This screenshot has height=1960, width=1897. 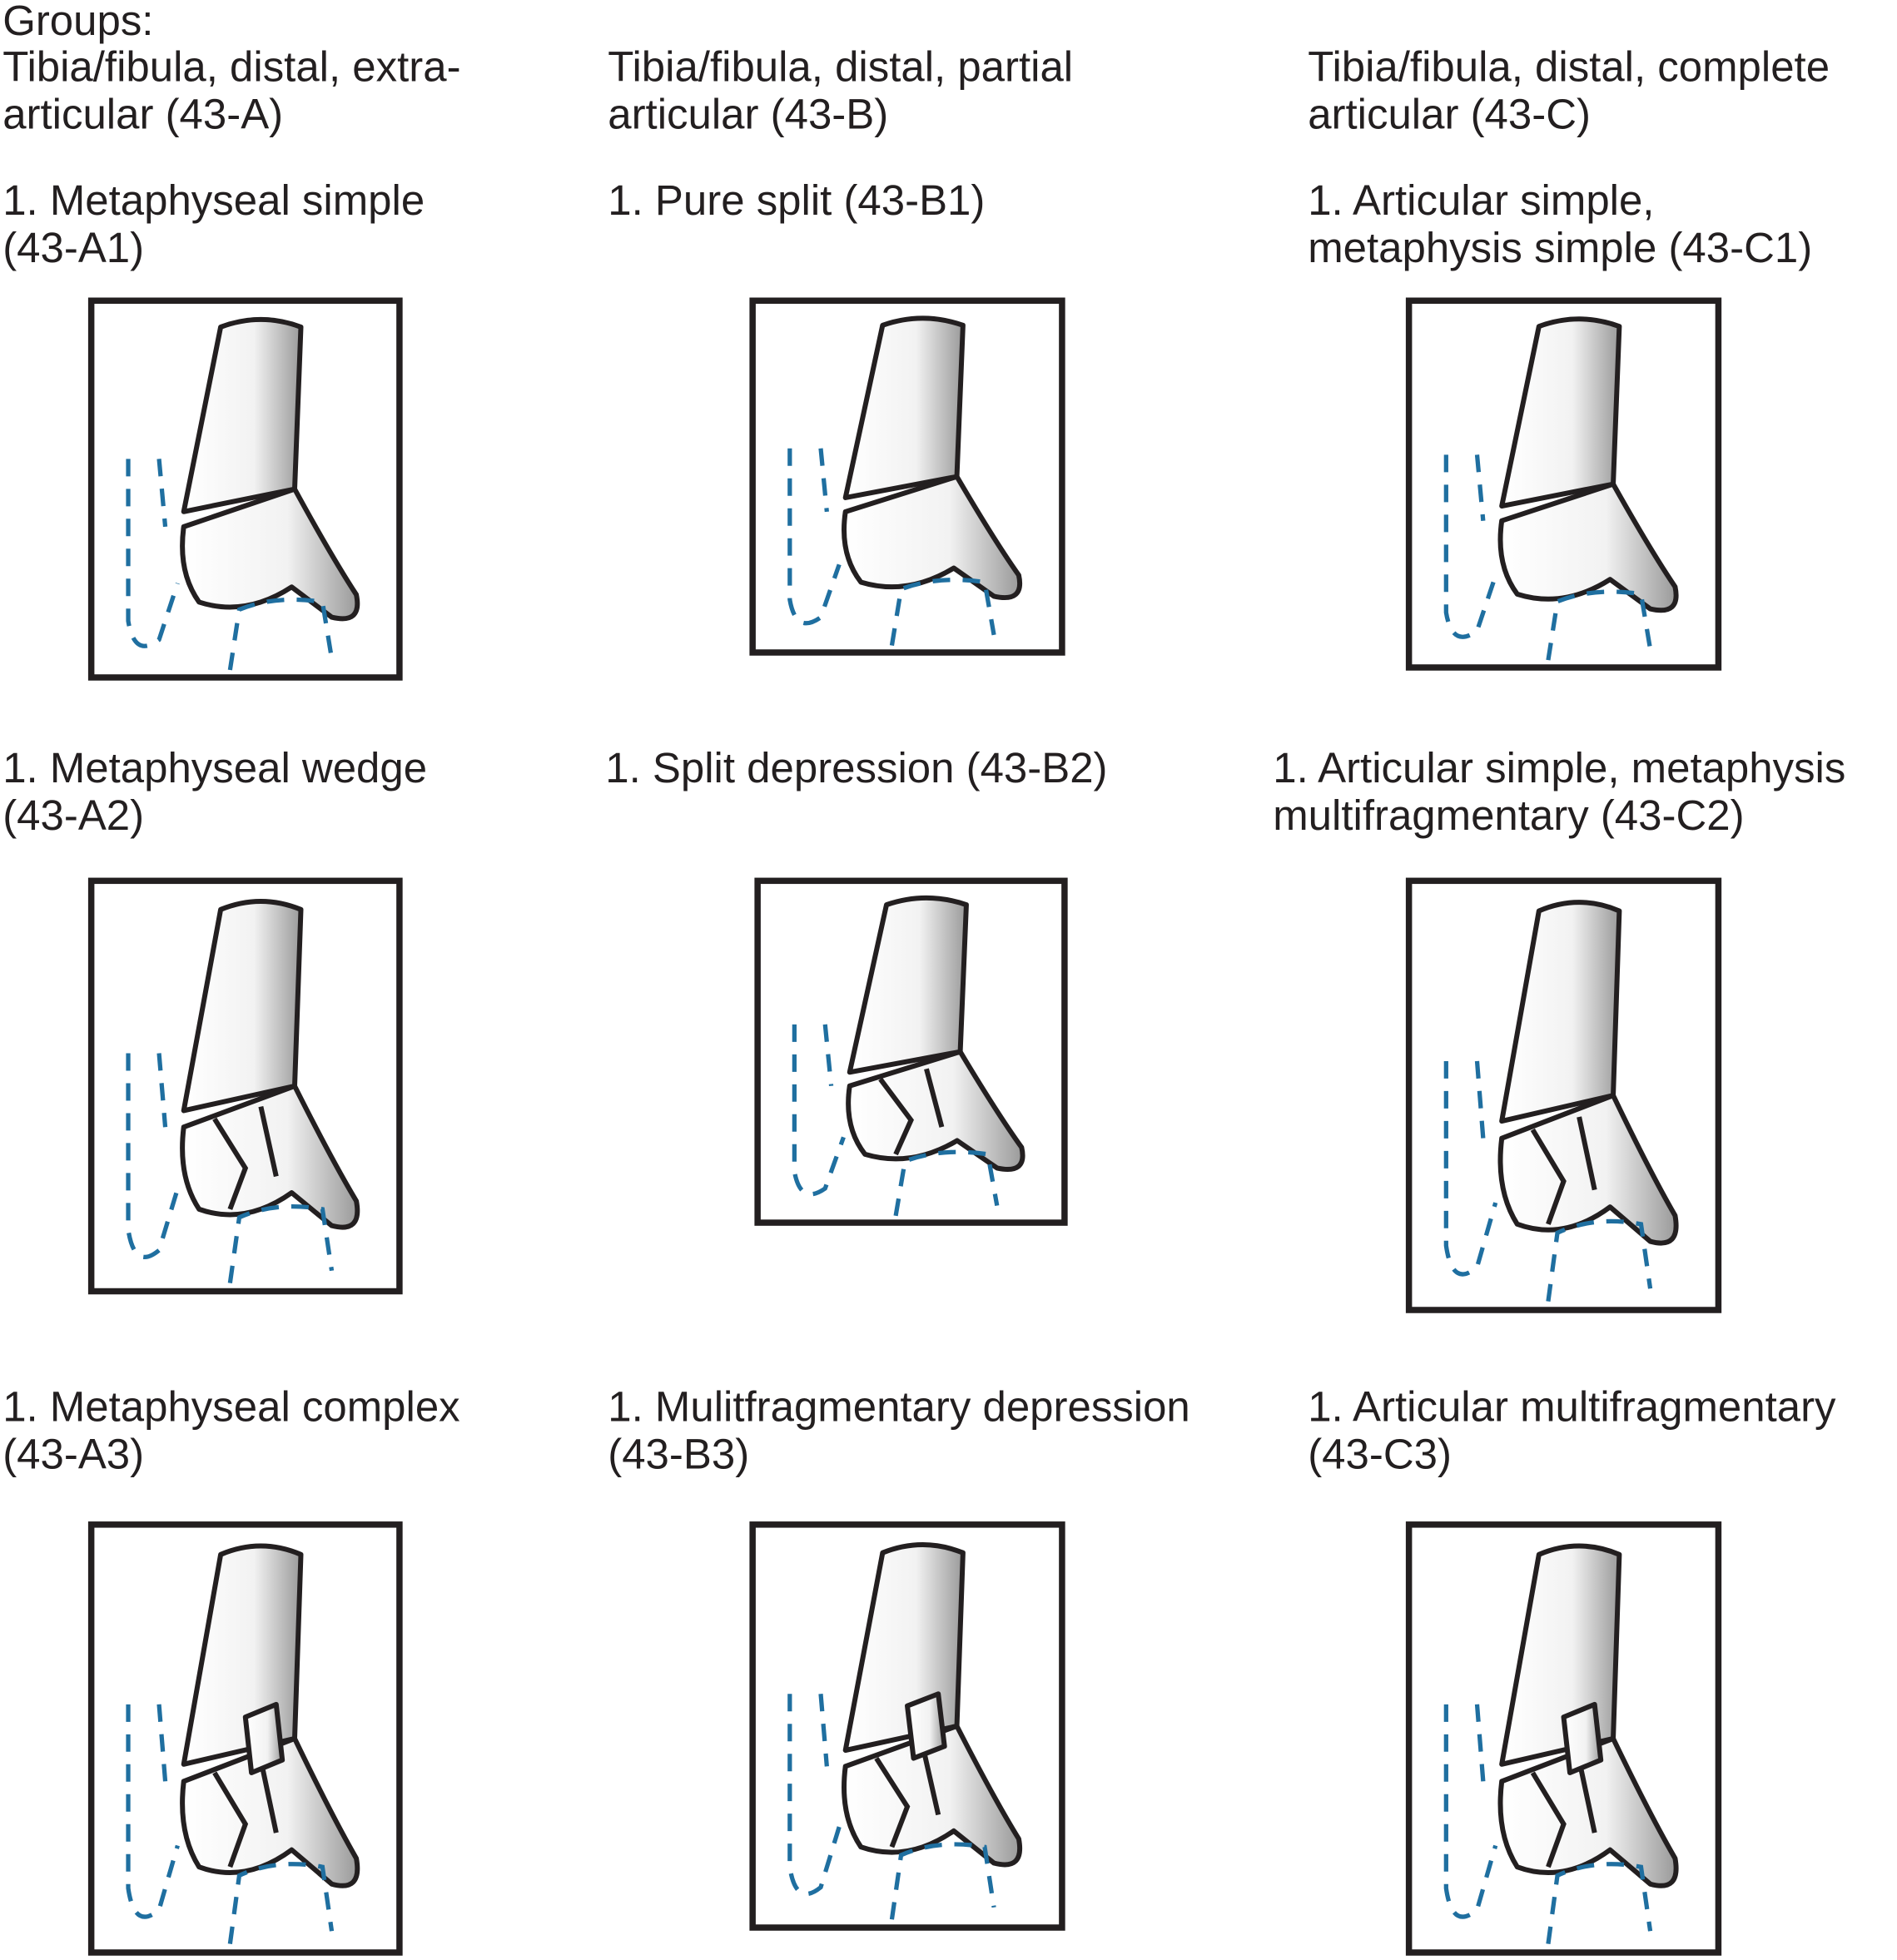 I want to click on group-title: Tibia/fibula, distal, partial, so click(x=840, y=66).